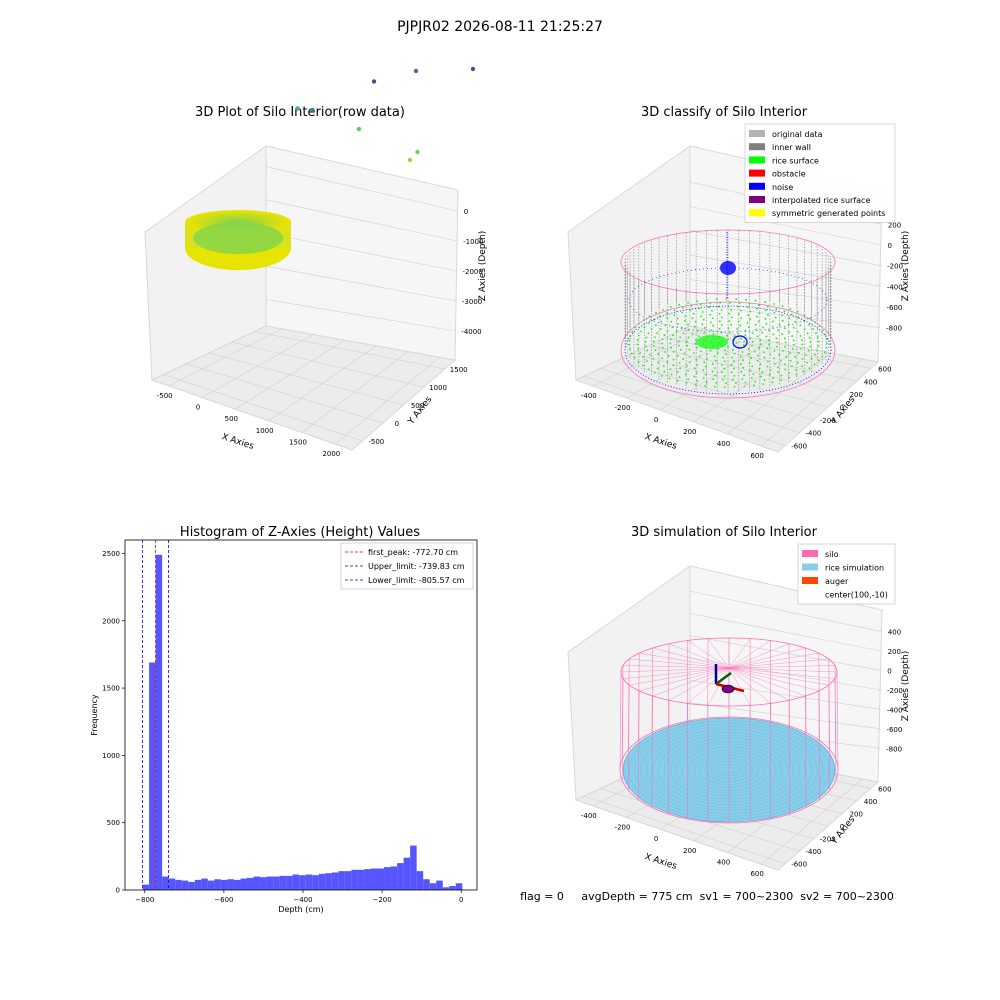  I want to click on legend-label: rice surface, so click(795, 160).